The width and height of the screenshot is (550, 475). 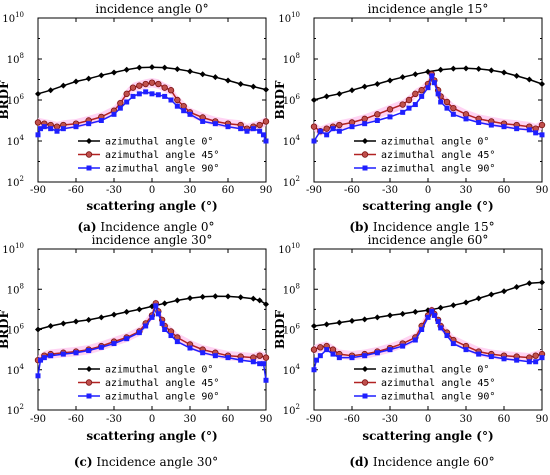 What do you see at coordinates (435, 142) in the screenshot?
I see `legend-entry: azimuthal angle 0°` at bounding box center [435, 142].